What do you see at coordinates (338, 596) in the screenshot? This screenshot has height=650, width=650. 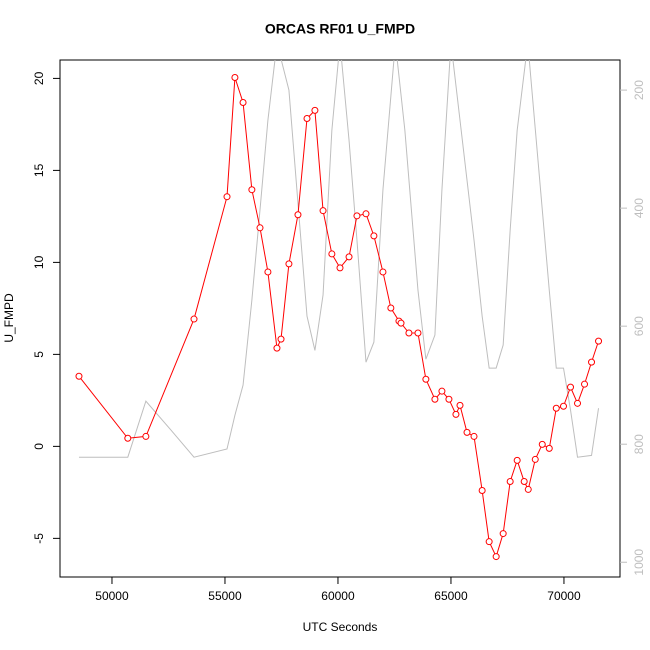 I see `x-tick-label: 60000` at bounding box center [338, 596].